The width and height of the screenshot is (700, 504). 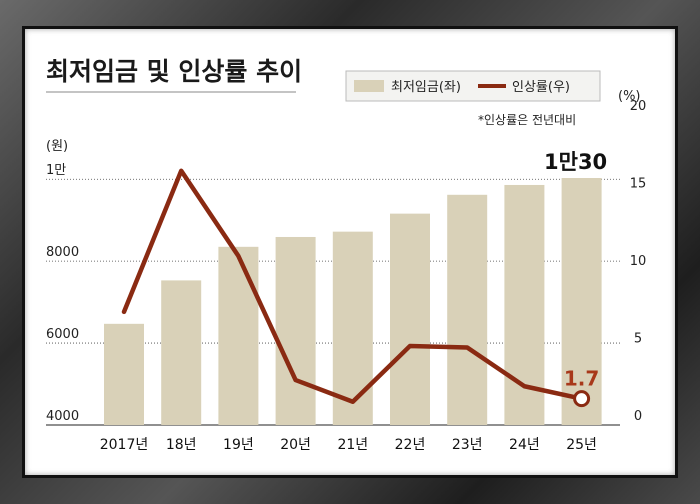 I want to click on data-labels: 1만30 1.7, so click(x=575, y=270).